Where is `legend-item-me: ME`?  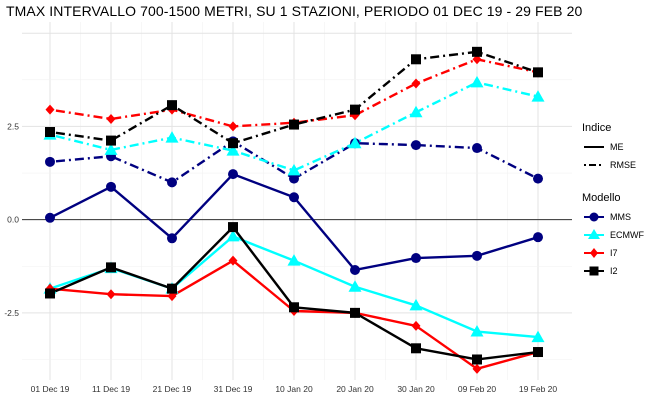
legend-item-me: ME is located at coordinates (603, 147).